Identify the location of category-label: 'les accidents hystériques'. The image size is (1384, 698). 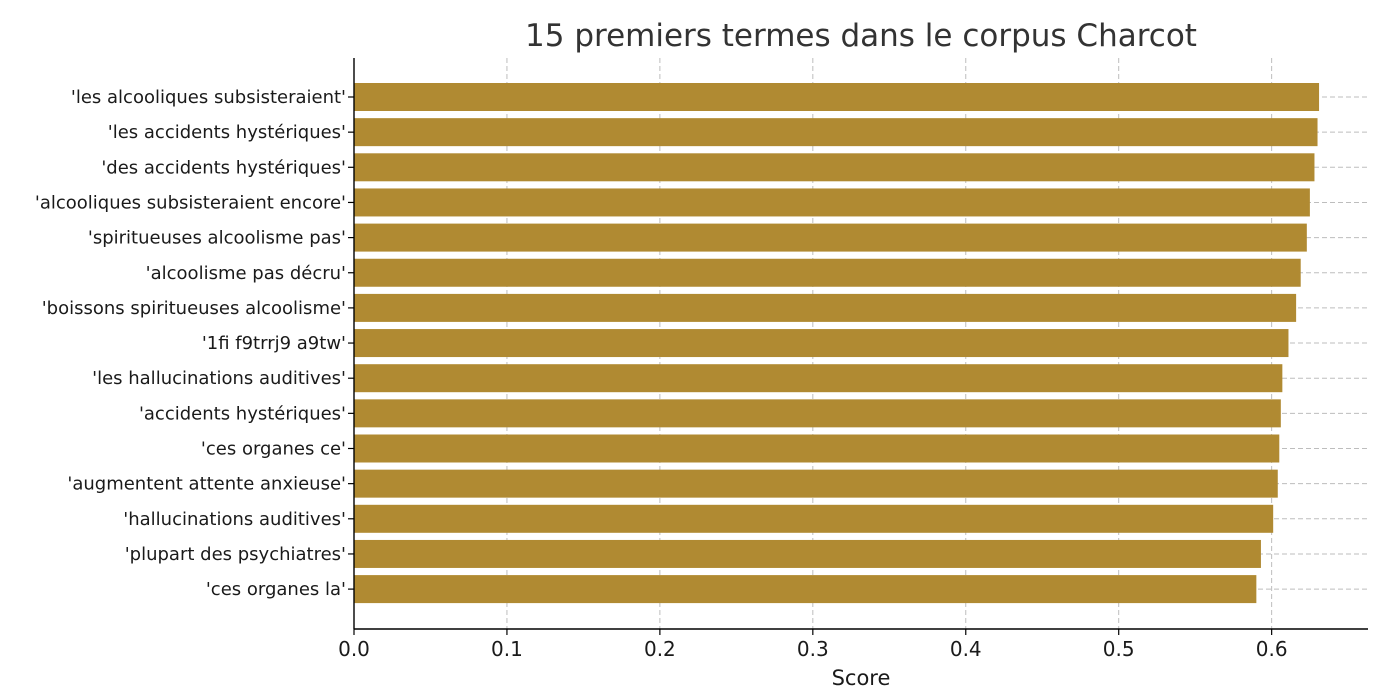
(227, 132).